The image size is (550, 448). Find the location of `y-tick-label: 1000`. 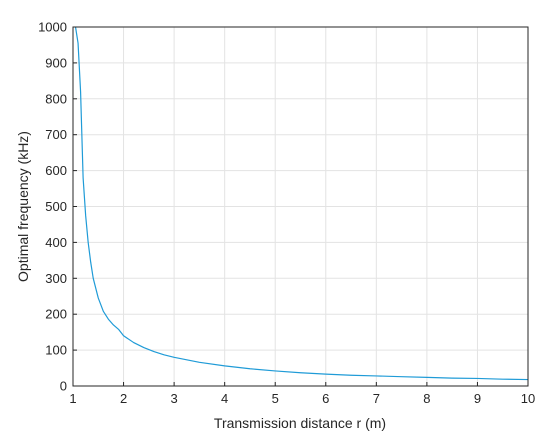

y-tick-label: 1000 is located at coordinates (52, 27).